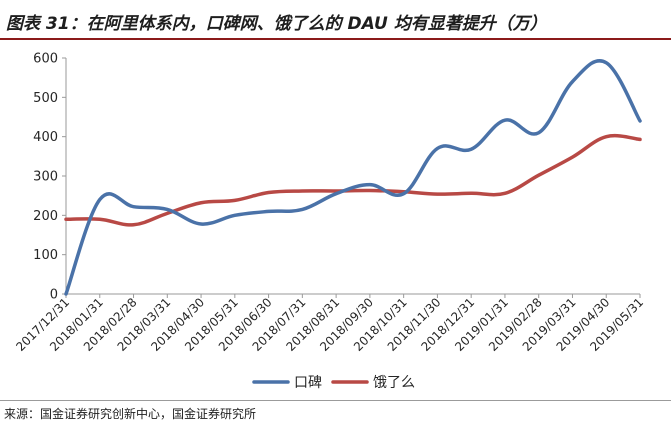  What do you see at coordinates (54, 295) in the screenshot?
I see `y-tick-label: 0` at bounding box center [54, 295].